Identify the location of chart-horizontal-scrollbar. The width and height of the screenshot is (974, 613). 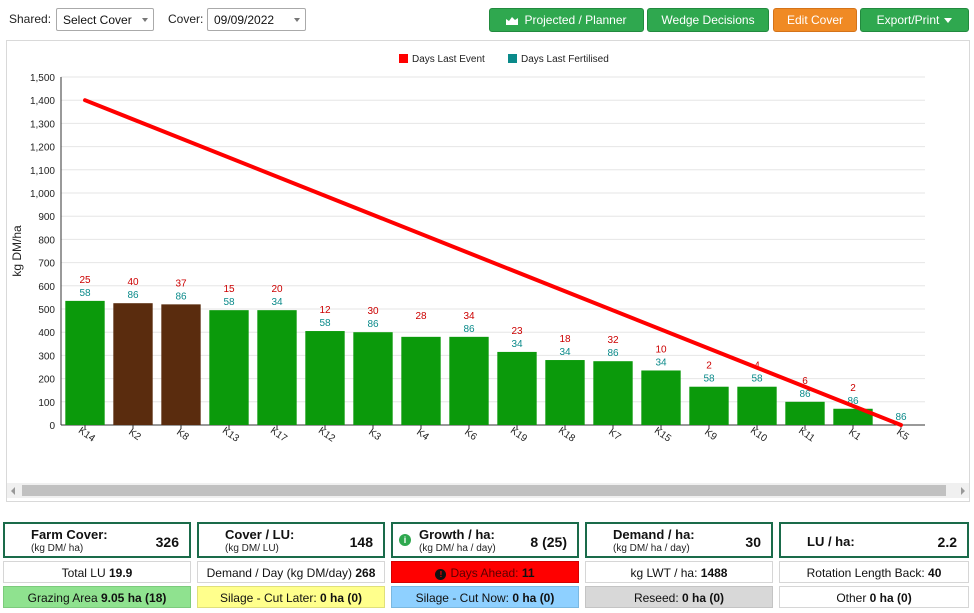
(488, 490).